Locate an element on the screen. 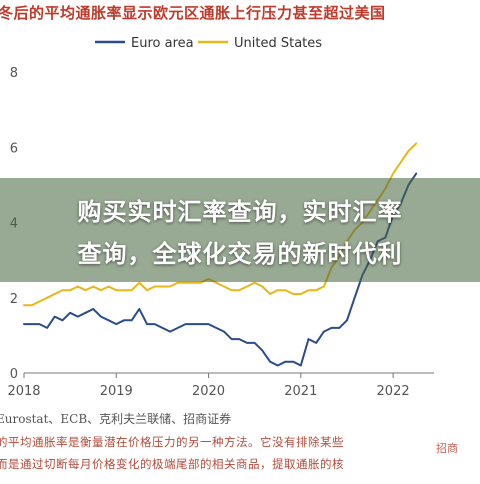 This screenshot has height=484, width=480. x-tick-label: 2021 is located at coordinates (300, 391).